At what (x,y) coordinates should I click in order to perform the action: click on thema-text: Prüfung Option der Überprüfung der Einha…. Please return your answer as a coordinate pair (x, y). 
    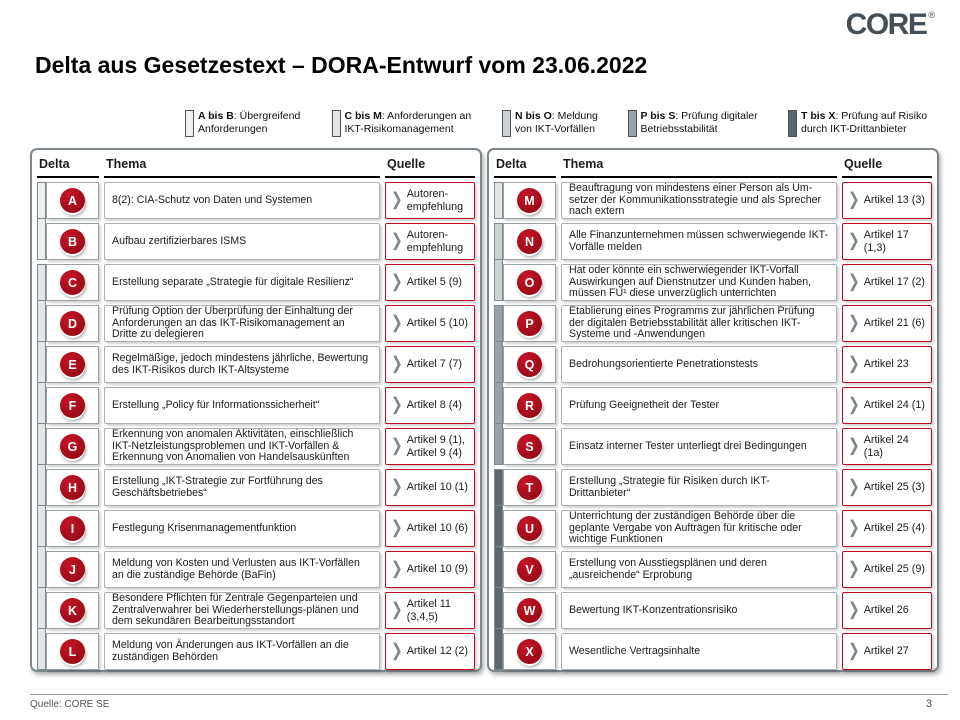
    Looking at the image, I should click on (232, 323).